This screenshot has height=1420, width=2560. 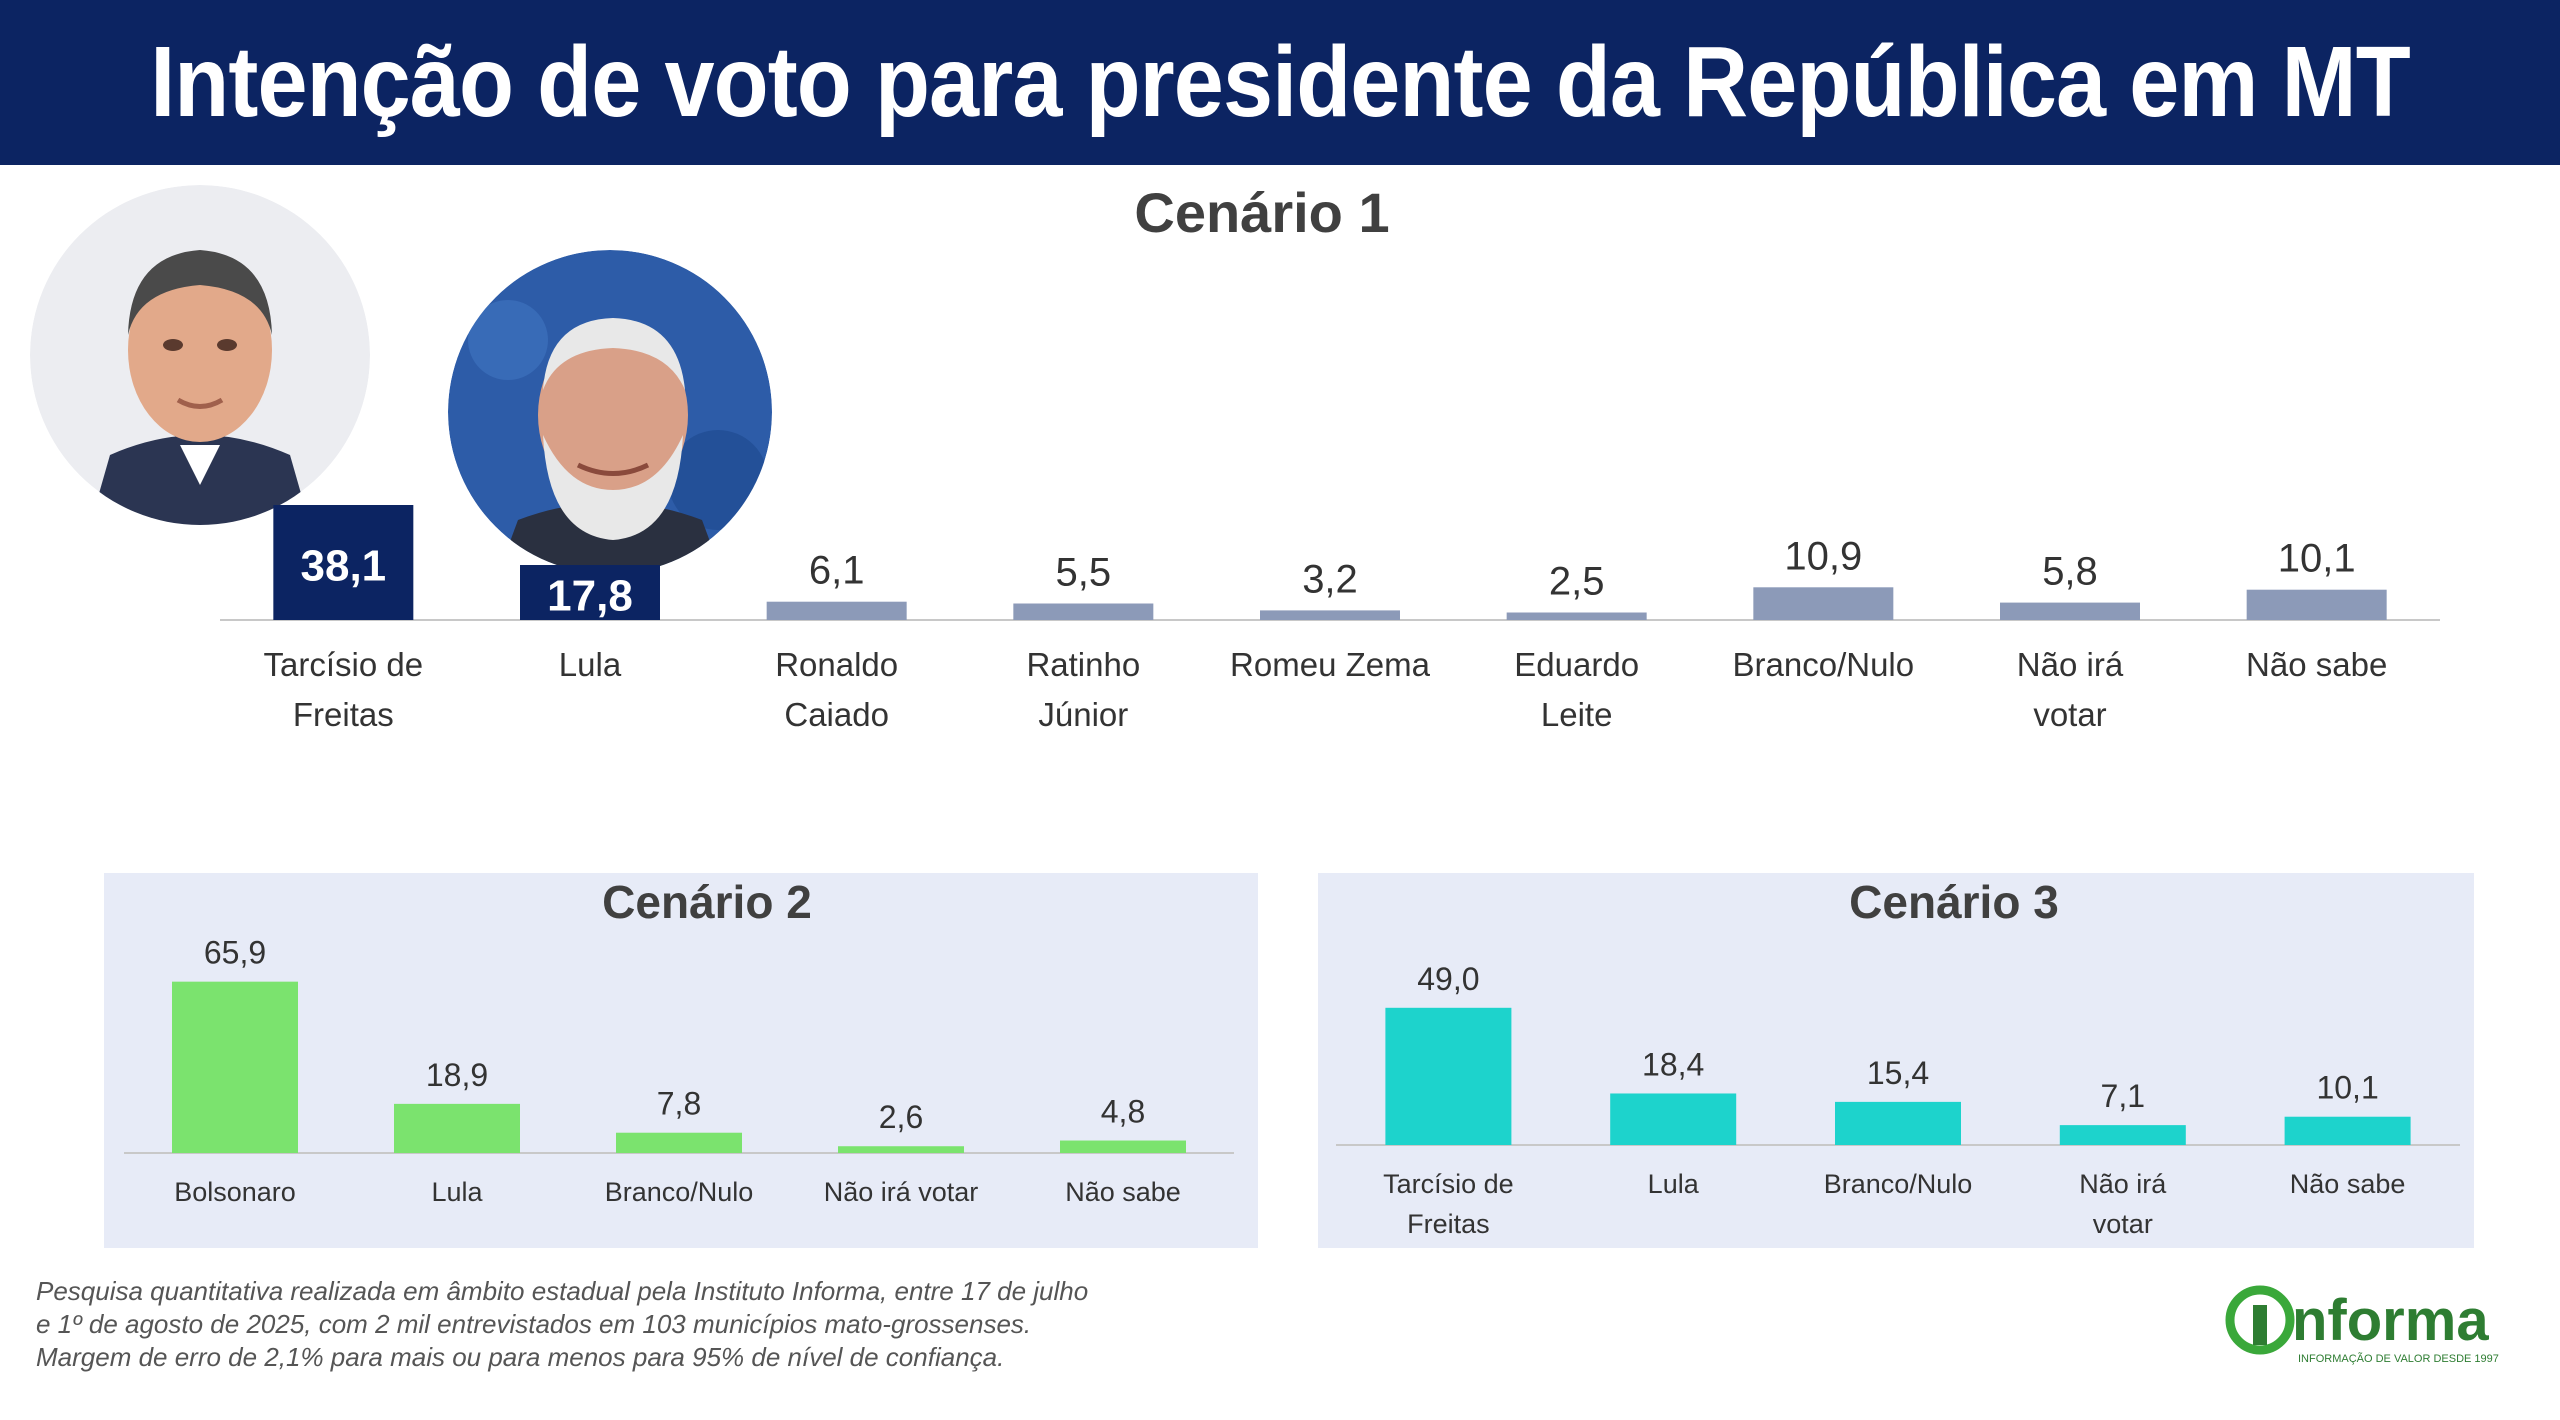 What do you see at coordinates (2070, 572) in the screenshot?
I see `data-label: 5,8` at bounding box center [2070, 572].